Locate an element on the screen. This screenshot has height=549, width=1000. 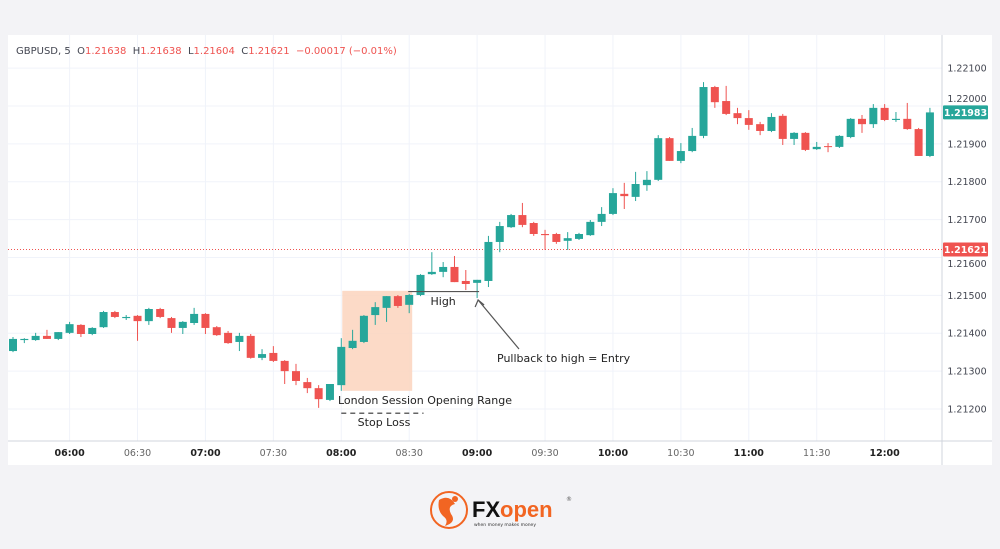
logo-bull-emblem-icon is located at coordinates (449, 510).